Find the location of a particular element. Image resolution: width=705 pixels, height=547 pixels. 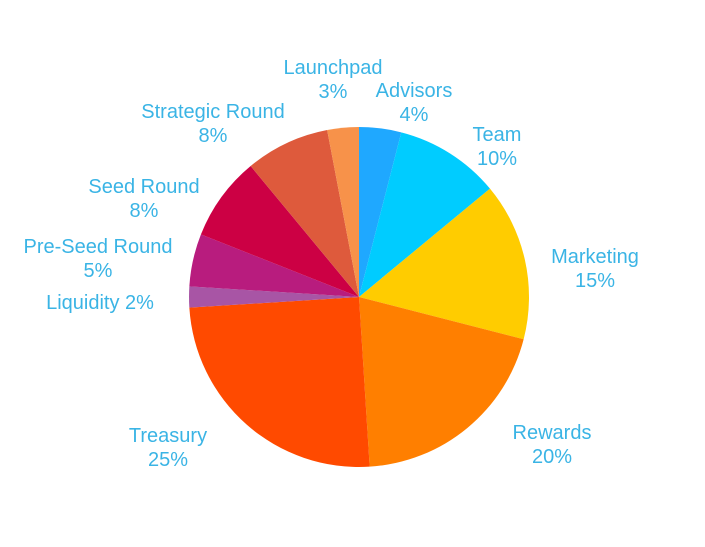

slice-label-percent: 25% is located at coordinates (168, 460).